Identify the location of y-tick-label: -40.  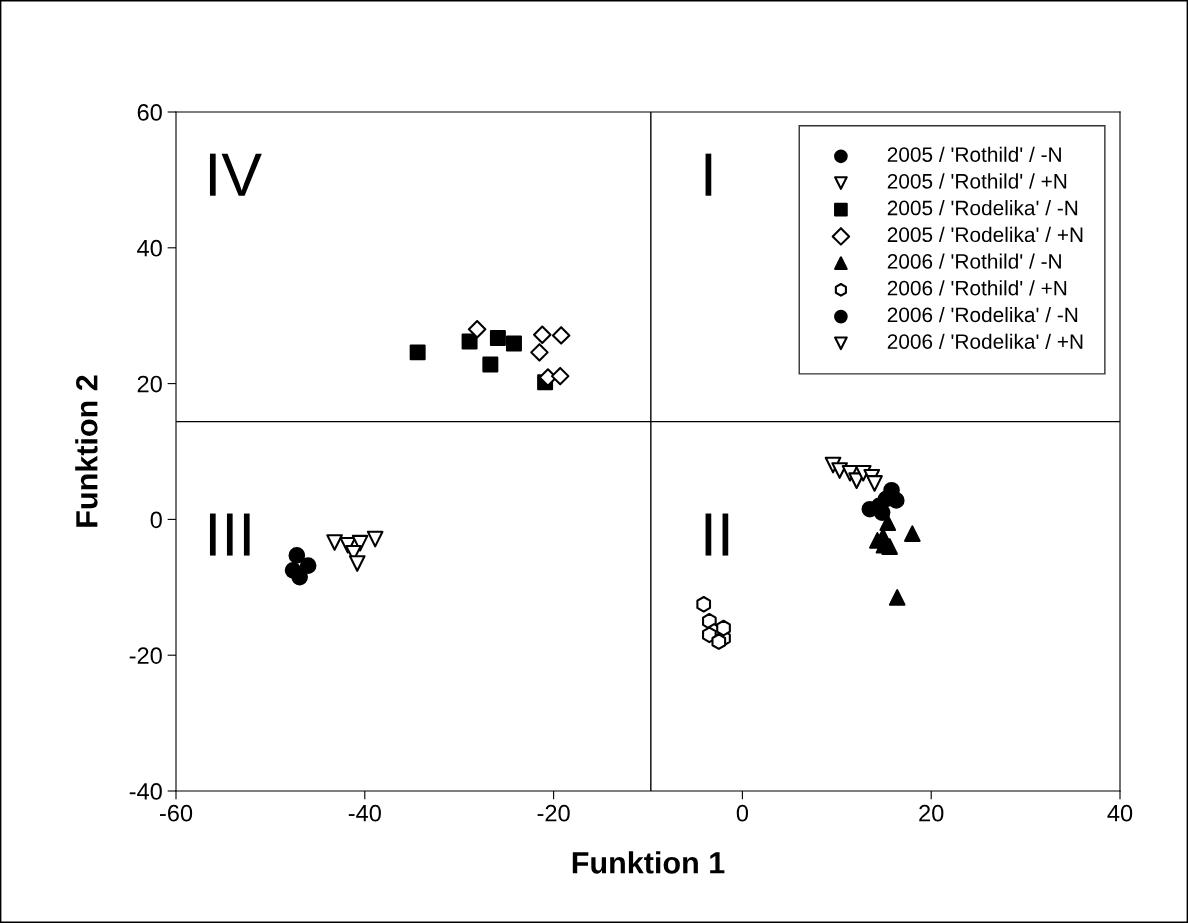
(145, 791).